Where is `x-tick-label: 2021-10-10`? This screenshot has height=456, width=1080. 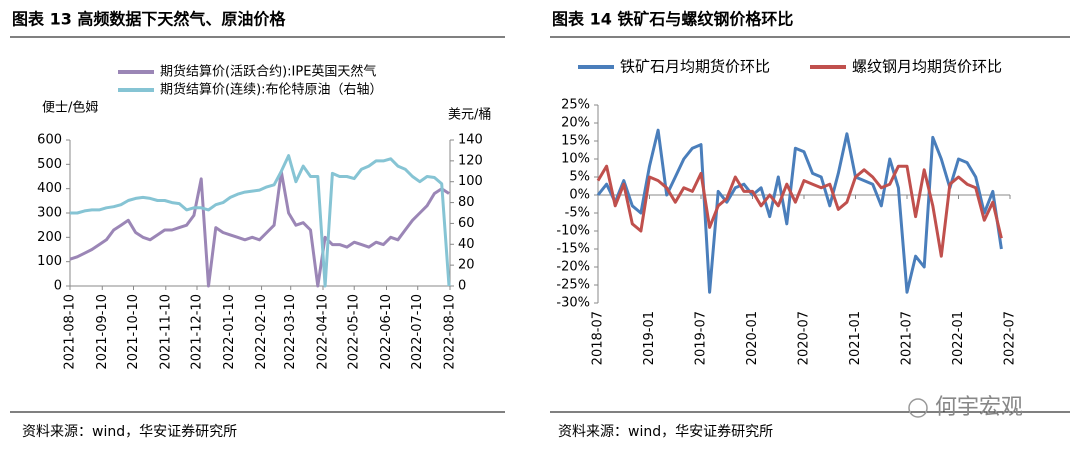
x-tick-label: 2021-10-10 is located at coordinates (133, 332).